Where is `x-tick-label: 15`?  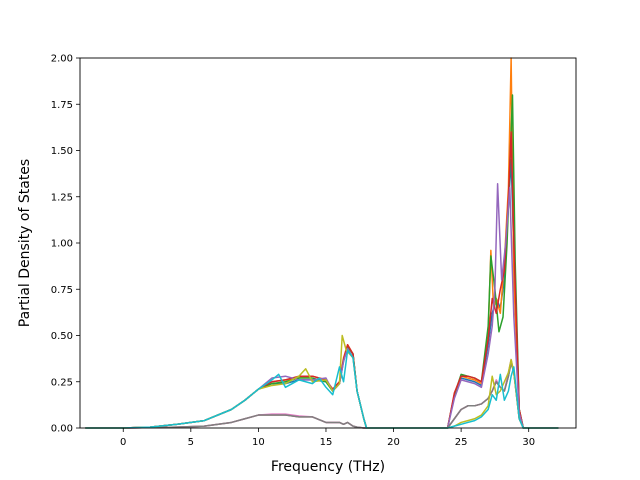 x-tick-label: 15 is located at coordinates (326, 442).